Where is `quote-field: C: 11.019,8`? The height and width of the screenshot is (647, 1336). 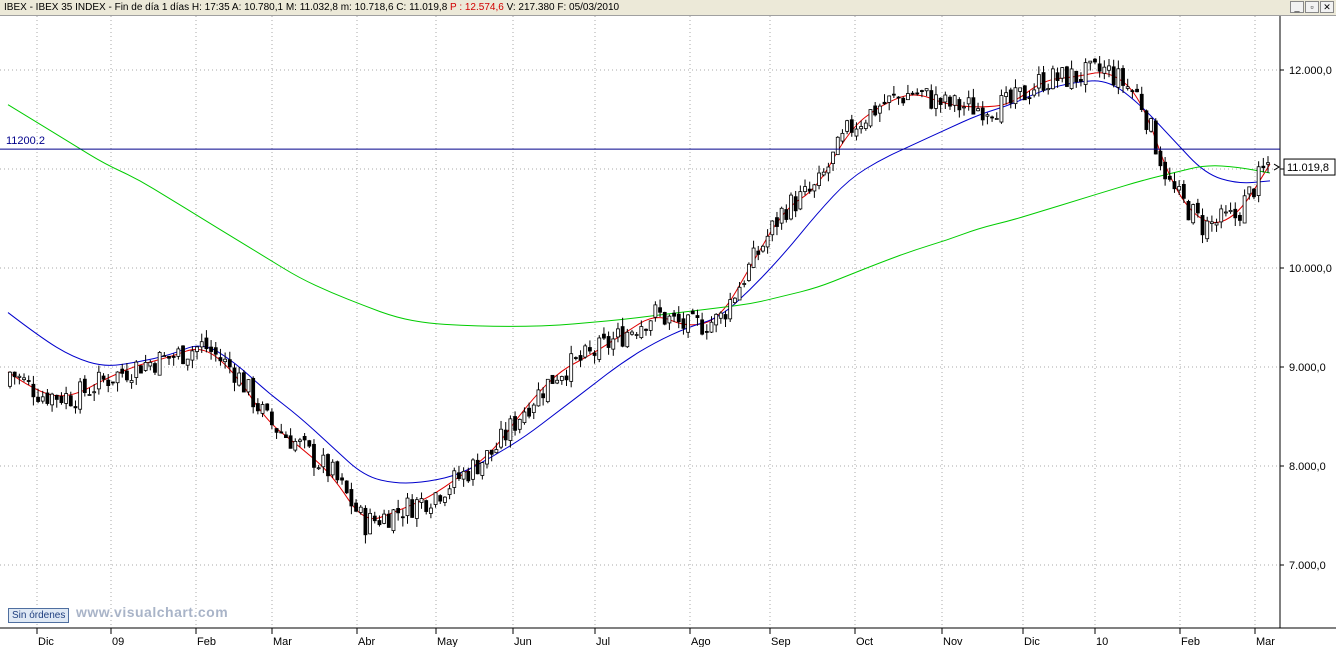 quote-field: C: 11.019,8 is located at coordinates (423, 7).